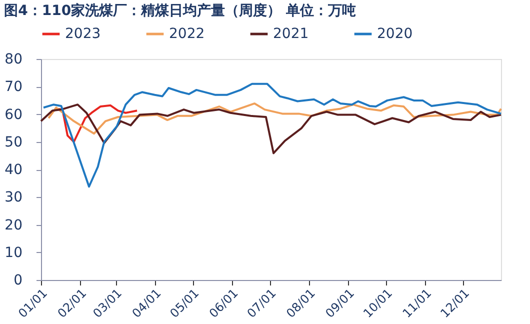 Image resolution: width=530 pixels, height=324 pixels. What do you see at coordinates (13, 198) in the screenshot?
I see `y-tick-label: 30` at bounding box center [13, 198].